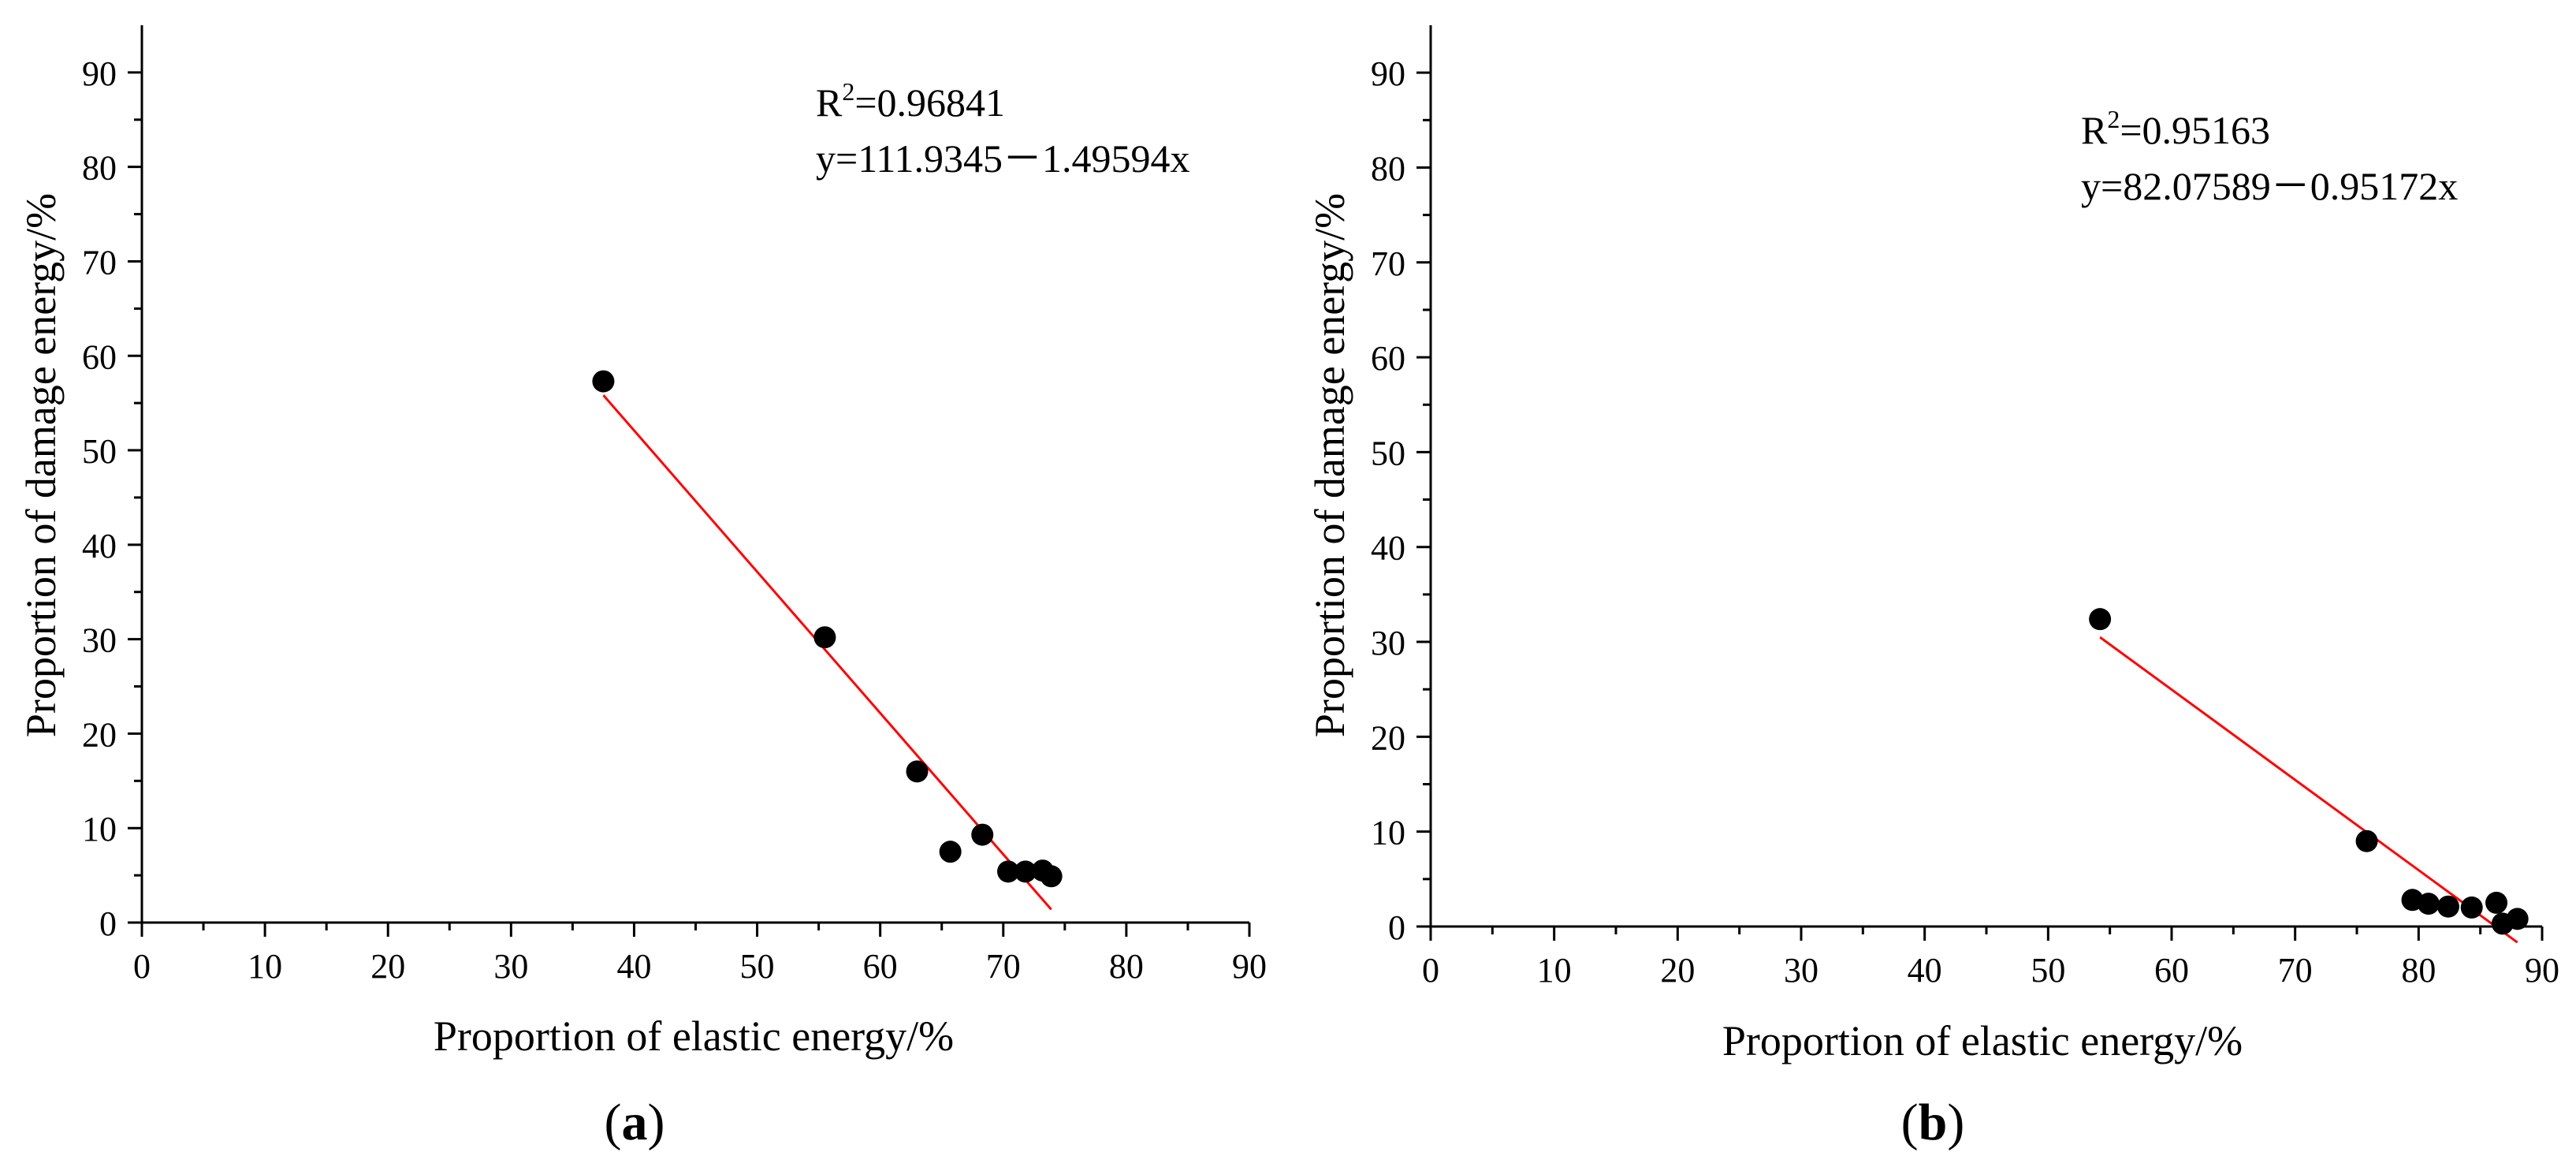  I want to click on r2-label-b: R2=0.95163, so click(2175, 128).